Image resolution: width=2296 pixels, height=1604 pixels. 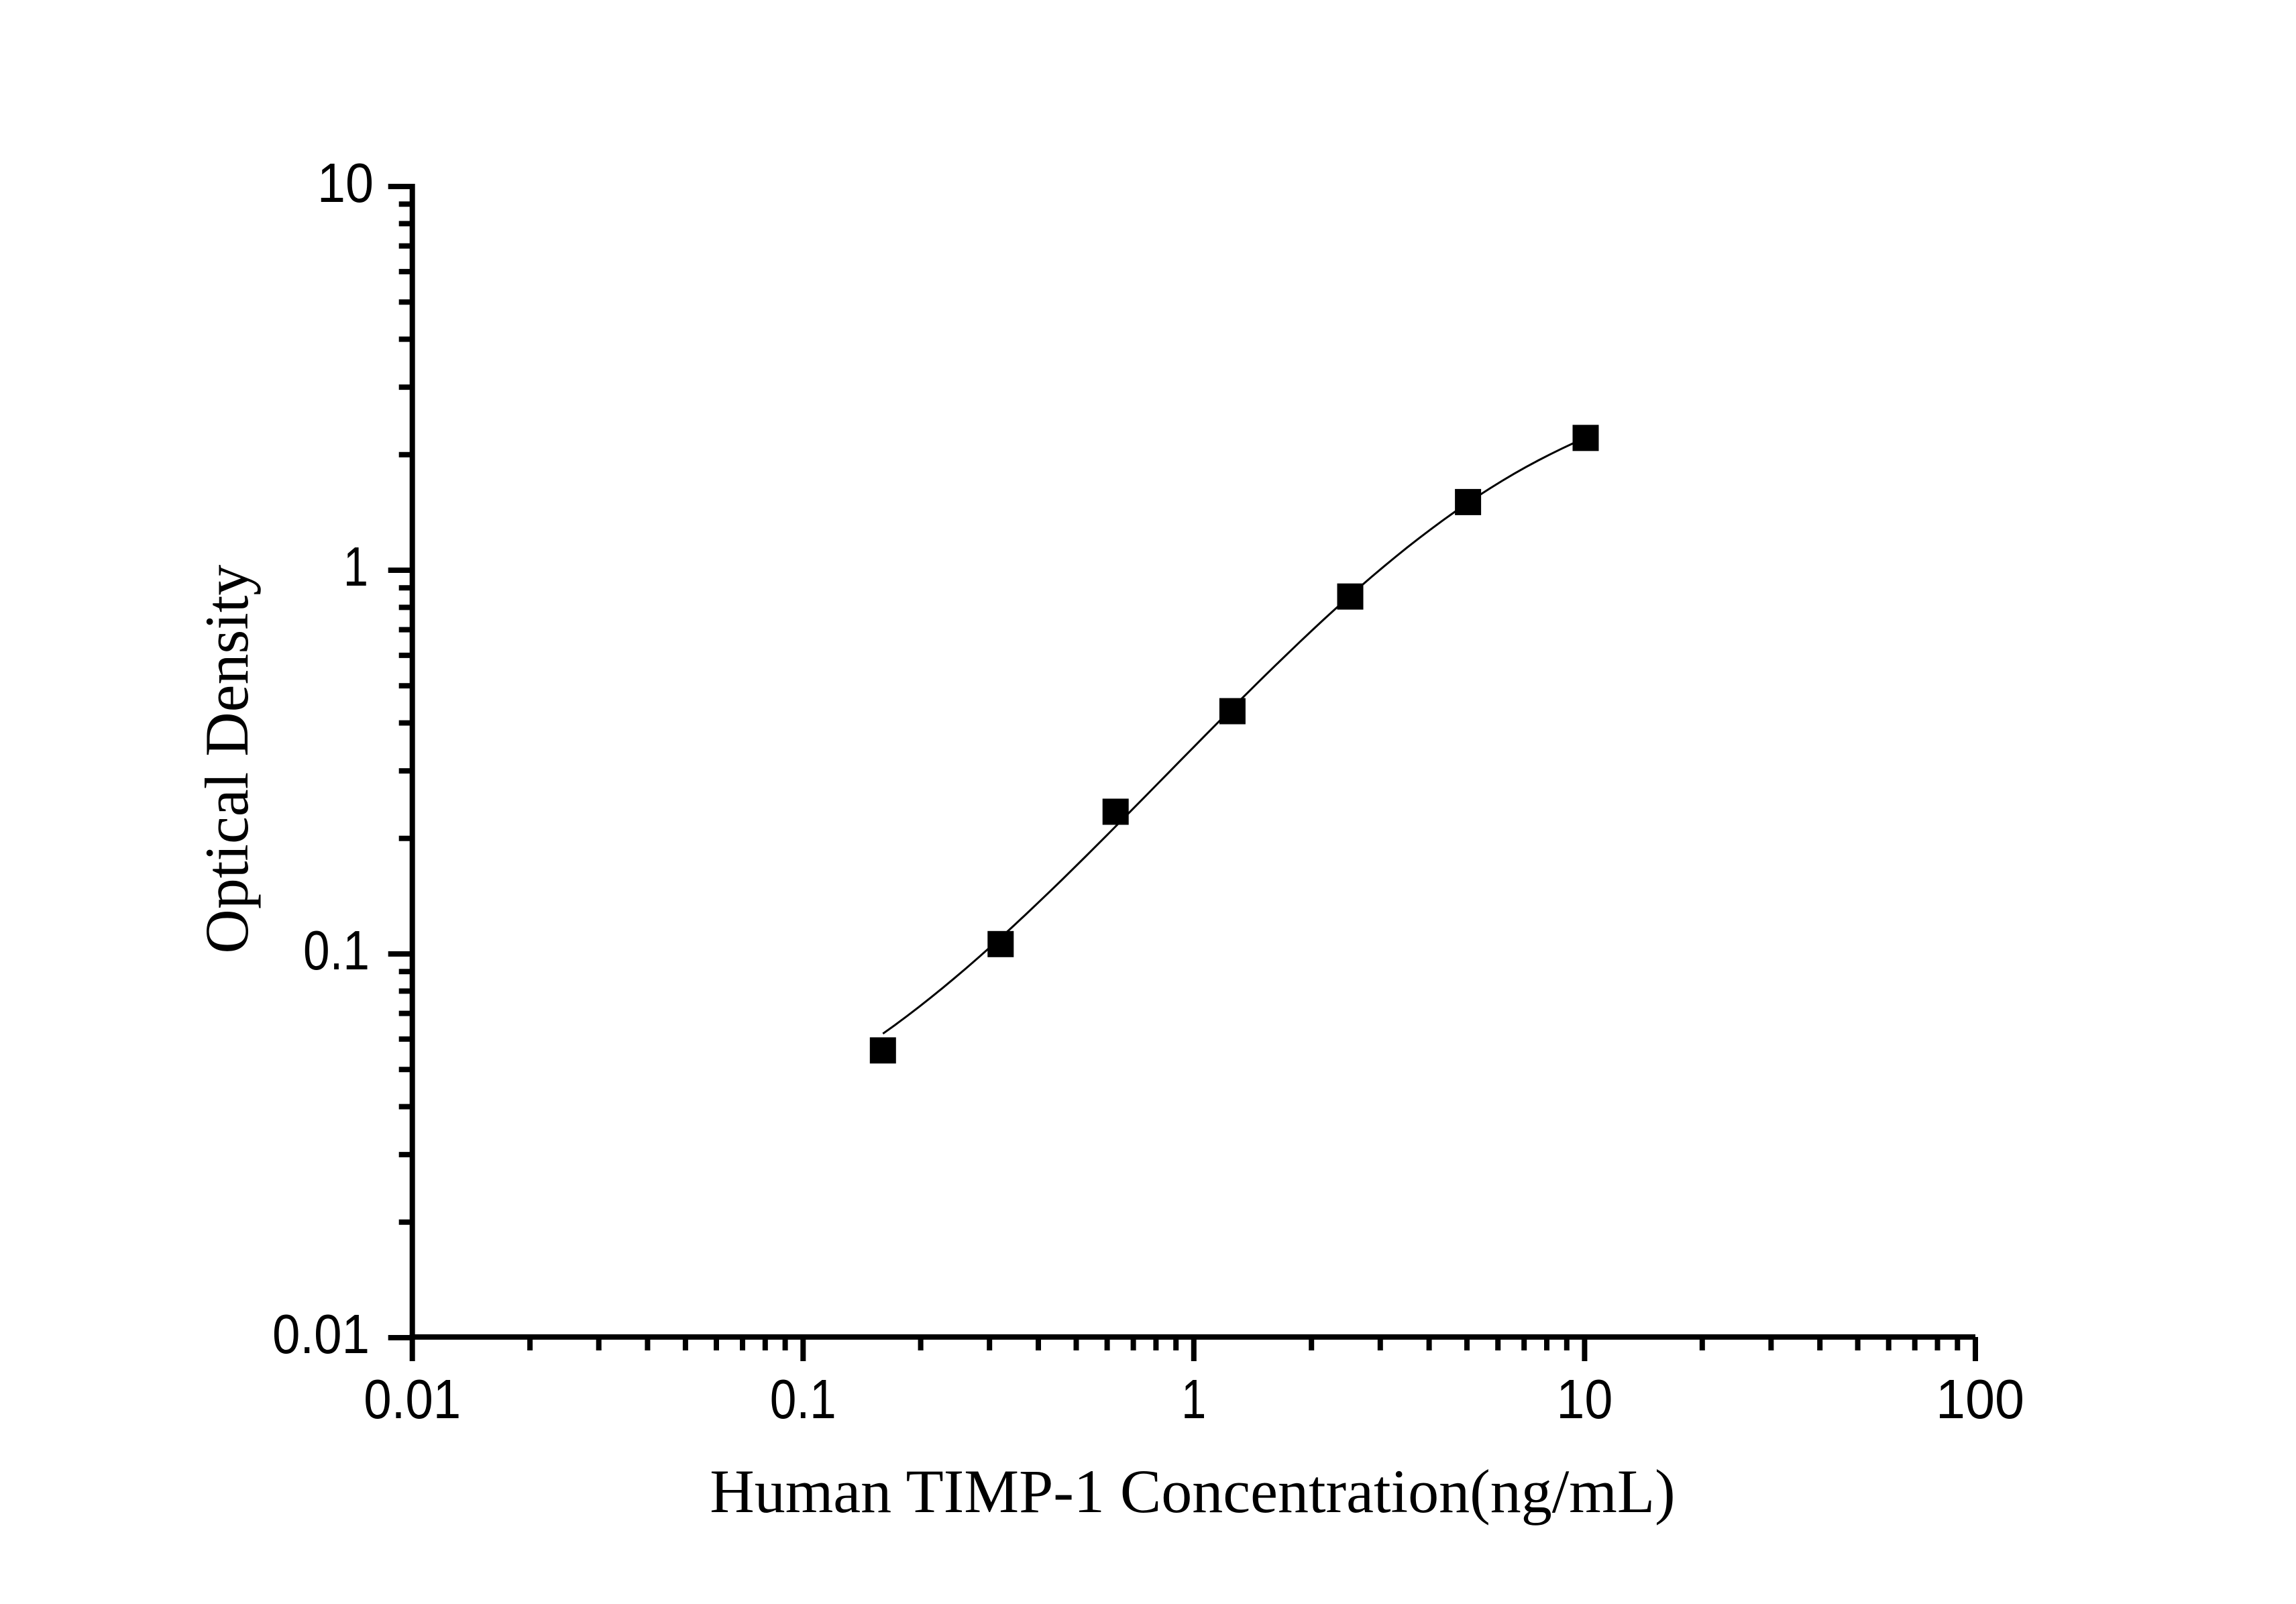 I want to click on svg-text: Optical Density, so click(x=227, y=759).